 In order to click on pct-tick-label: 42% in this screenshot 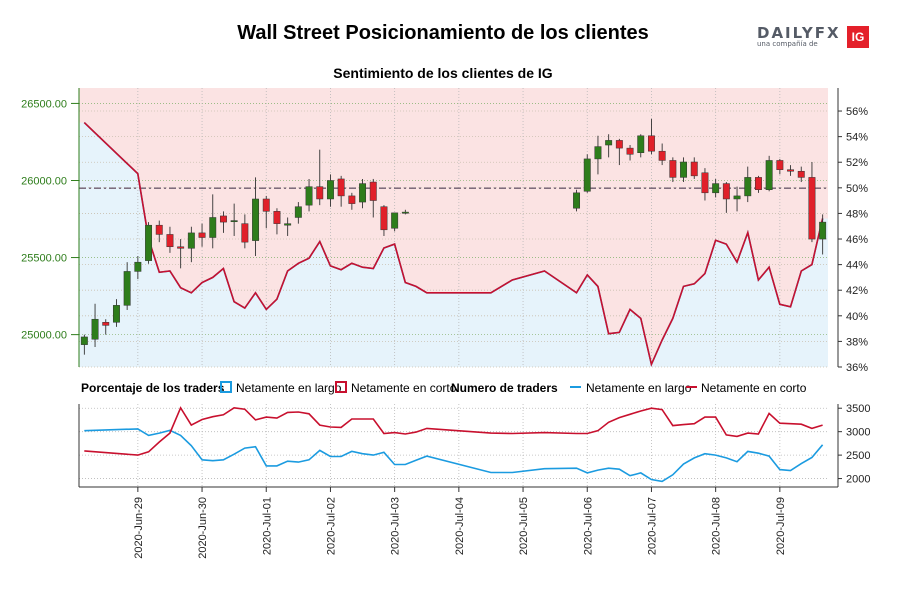, I will do `click(857, 291)`.